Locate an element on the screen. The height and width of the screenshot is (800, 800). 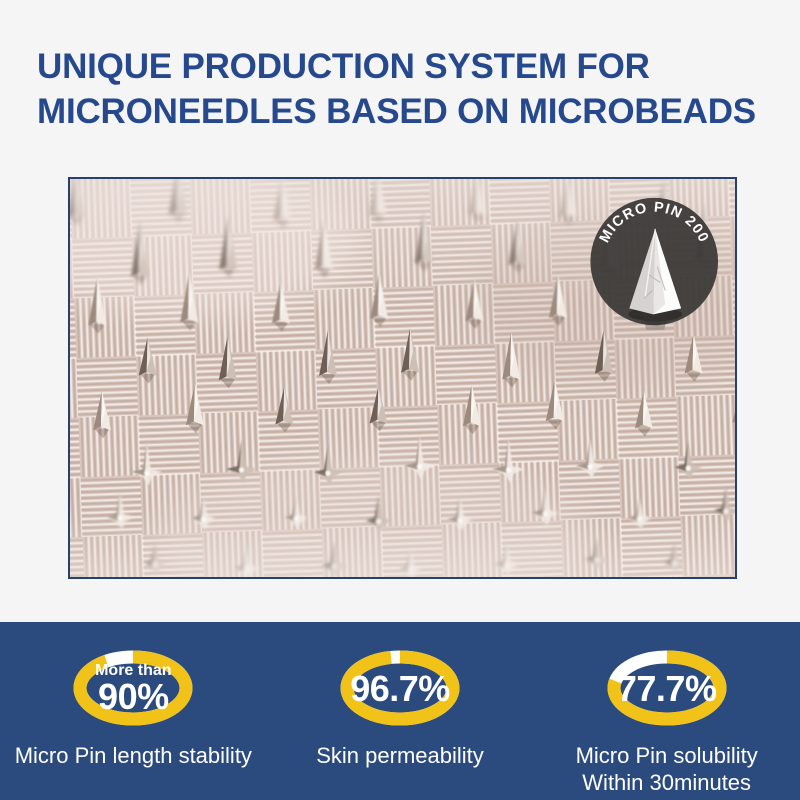
stat-ring-1: More than 90% is located at coordinates (133, 688).